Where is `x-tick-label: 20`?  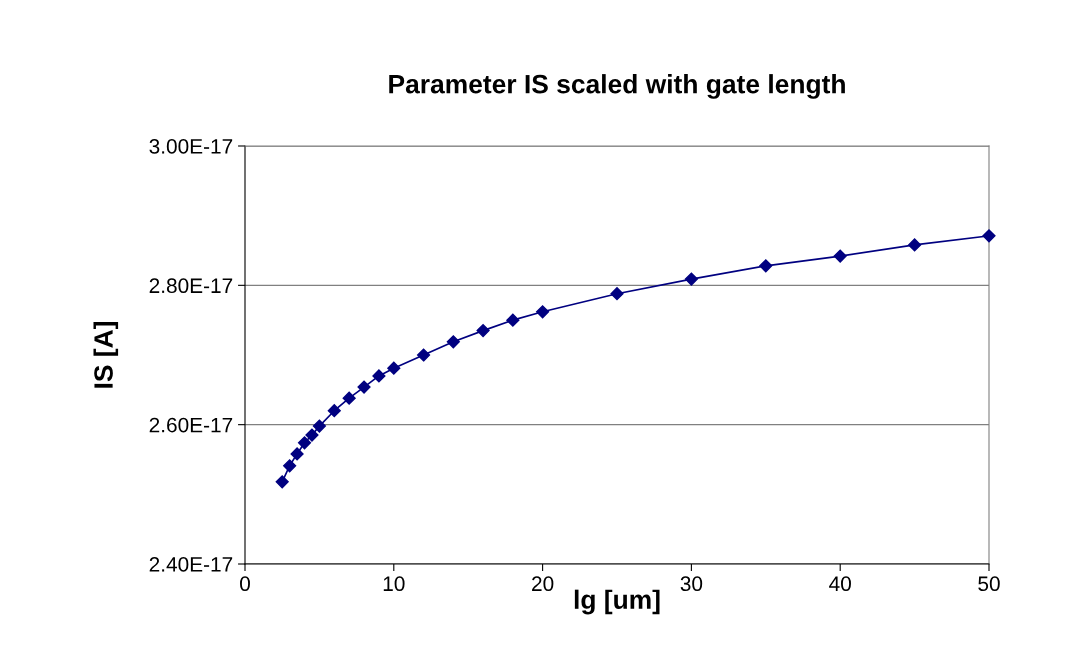 x-tick-label: 20 is located at coordinates (543, 584).